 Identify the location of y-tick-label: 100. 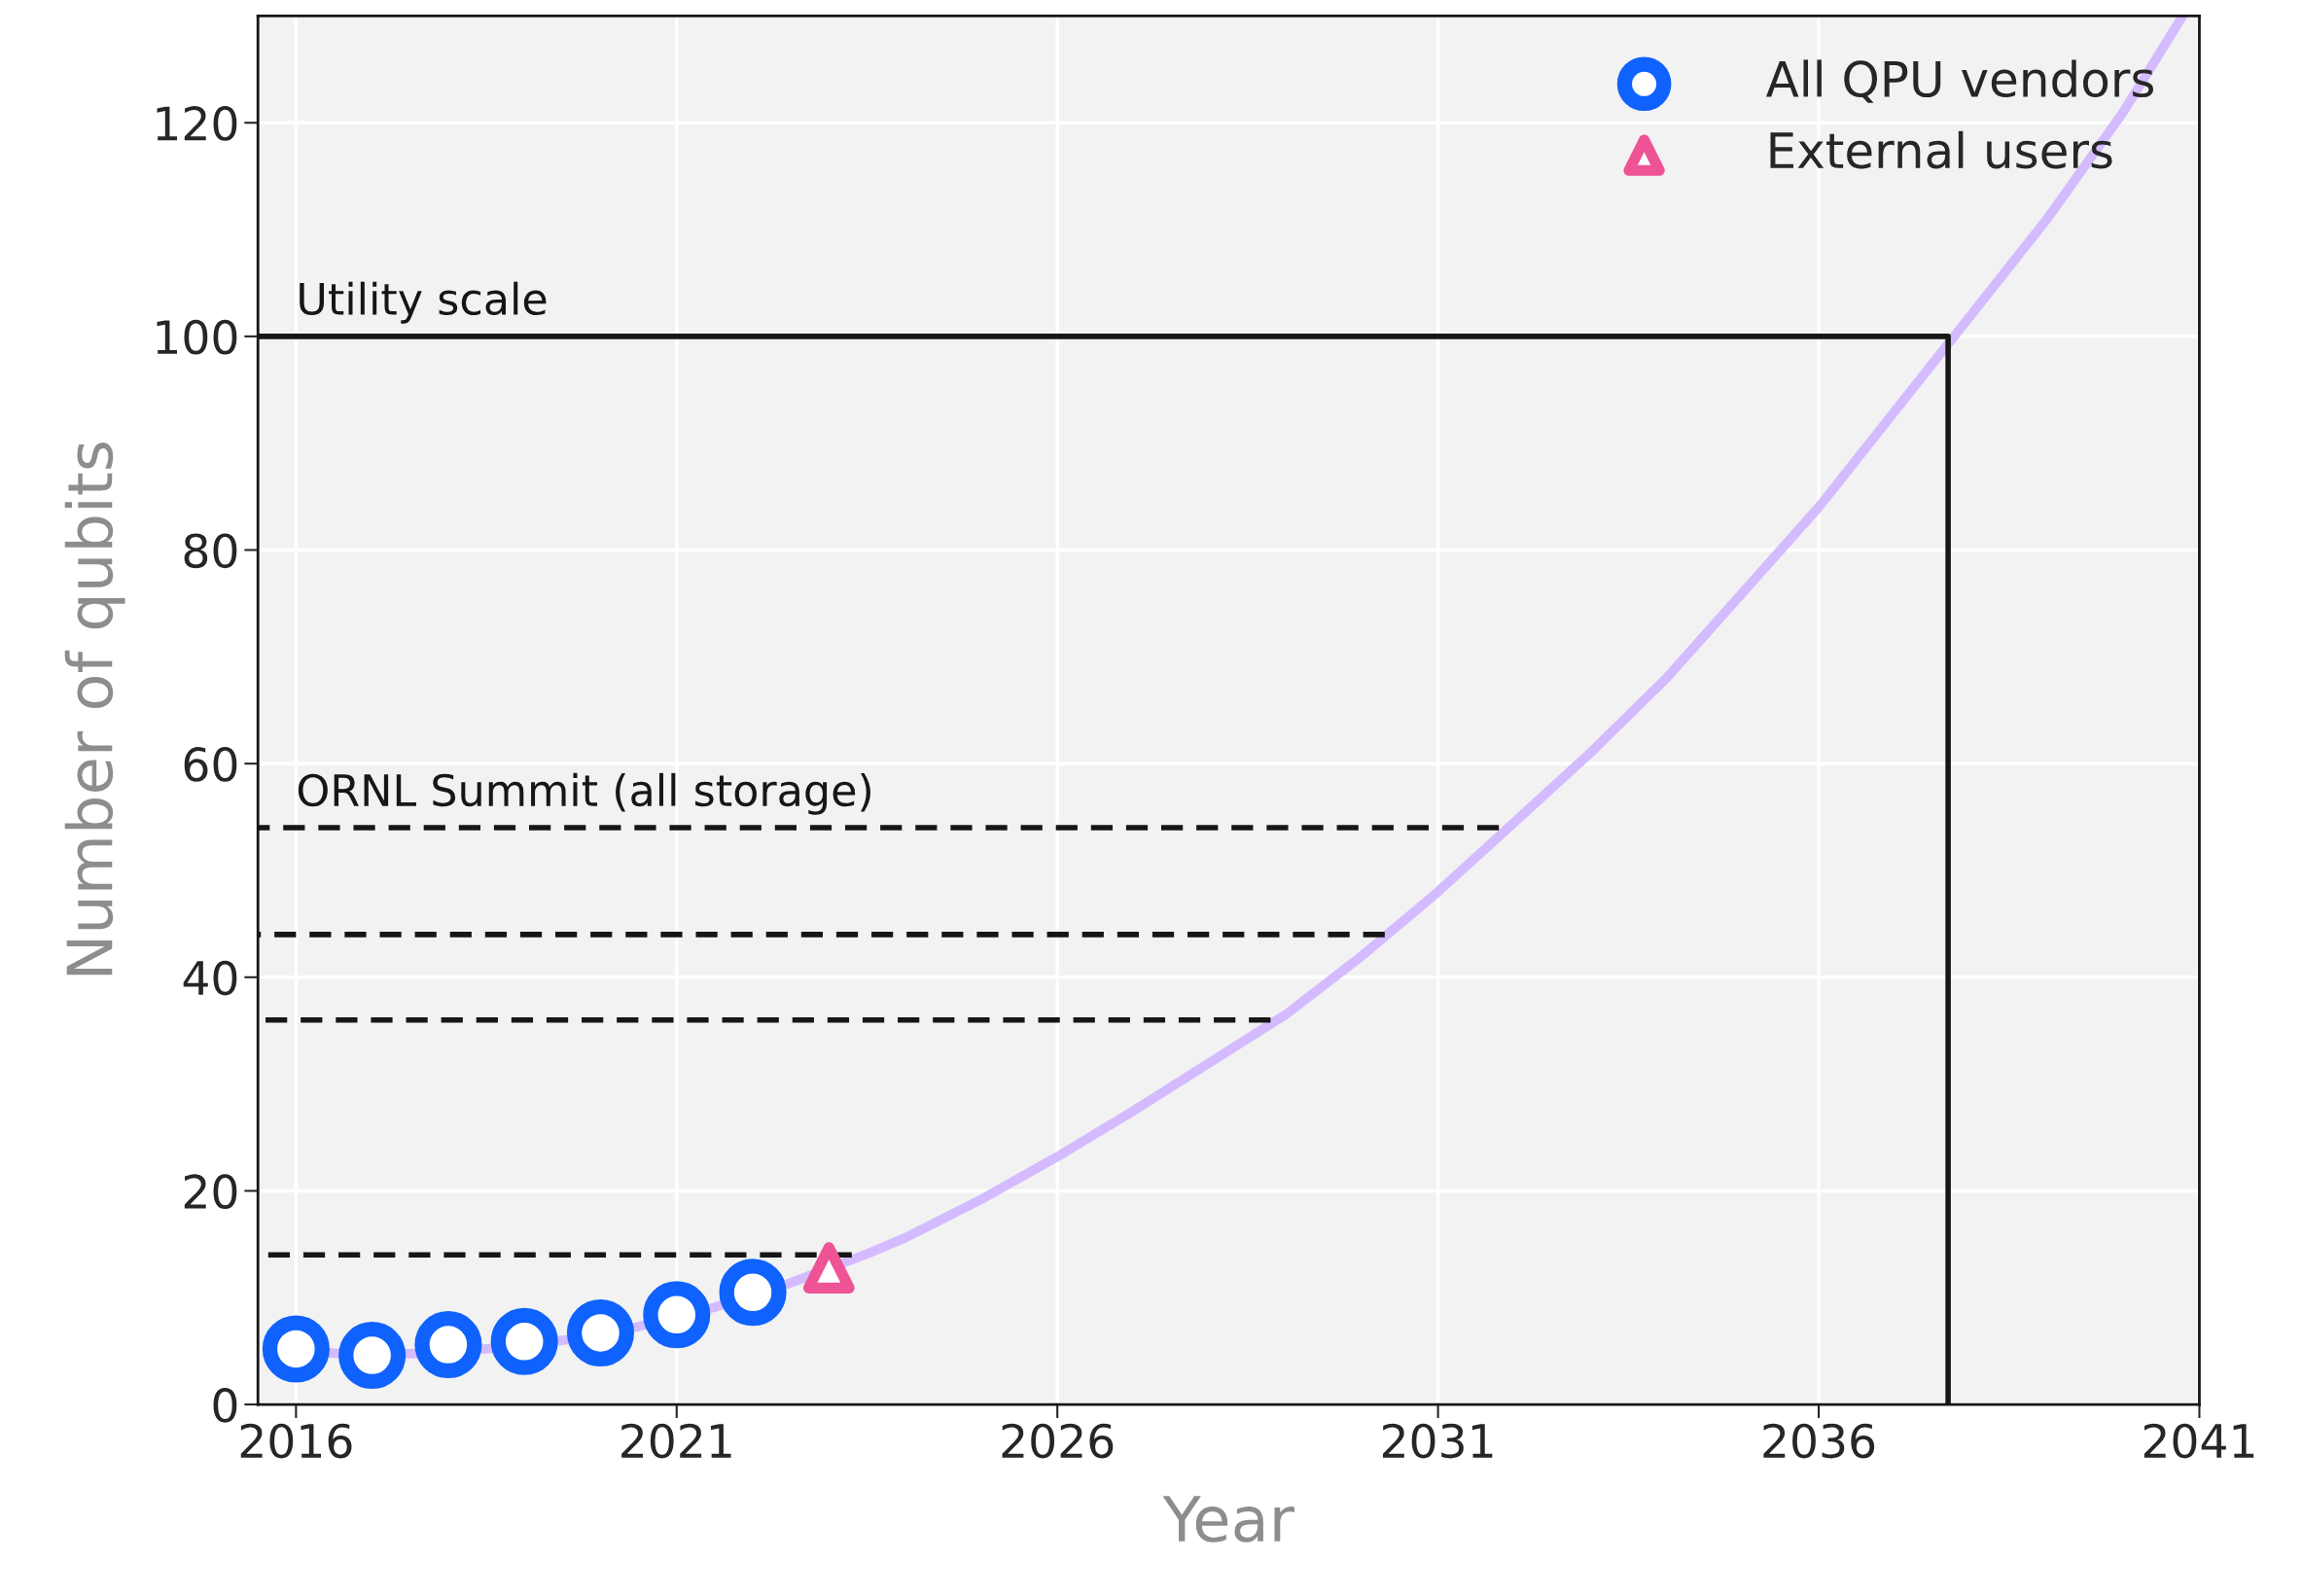
(197, 337).